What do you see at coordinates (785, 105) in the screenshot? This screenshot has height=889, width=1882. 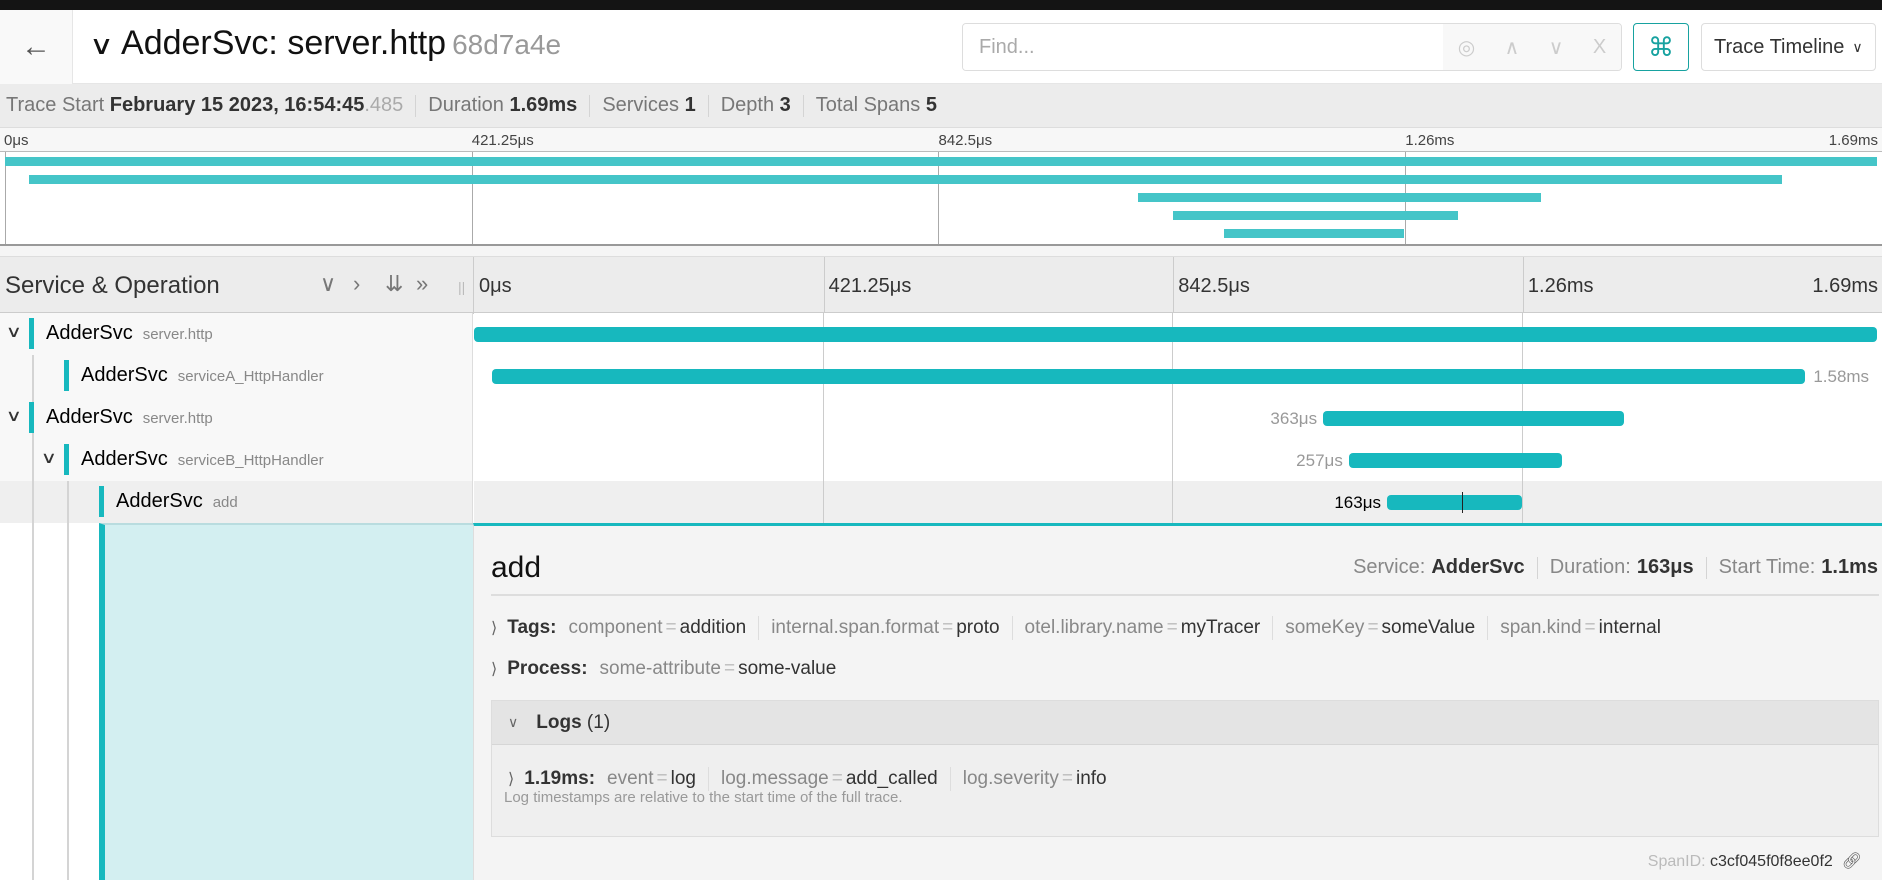 I see `depth-value: 3` at bounding box center [785, 105].